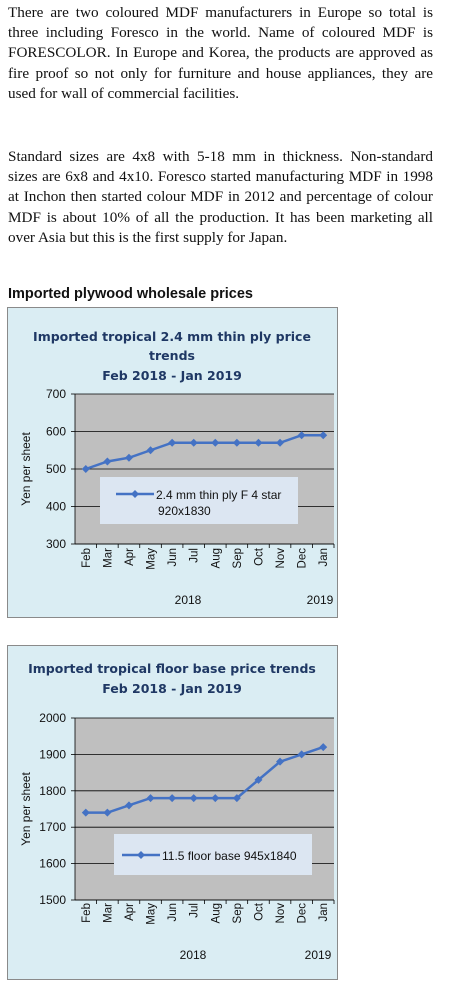 Image resolution: width=474 pixels, height=991 pixels. What do you see at coordinates (130, 294) in the screenshot?
I see `section-title: Imported plywood wholesale prices` at bounding box center [130, 294].